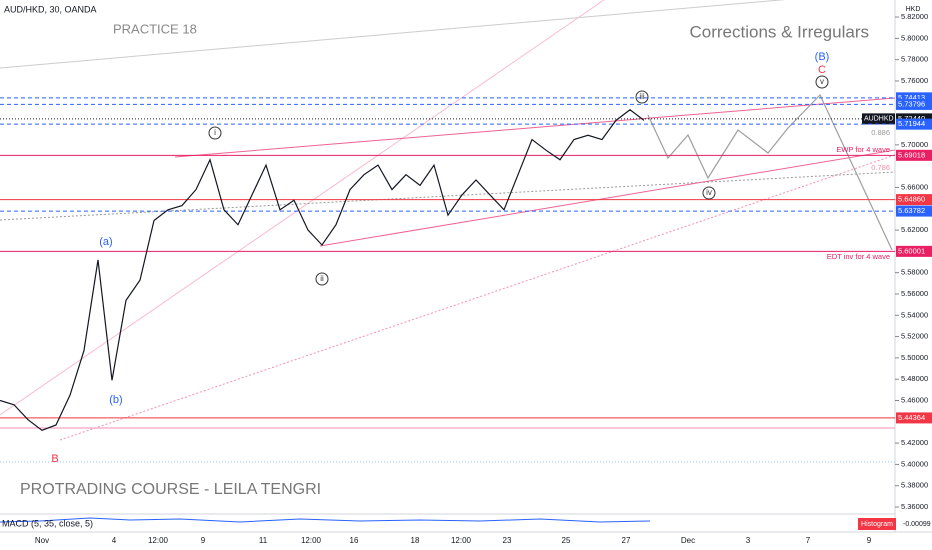  I want to click on x-tick-label: 11, so click(263, 540).